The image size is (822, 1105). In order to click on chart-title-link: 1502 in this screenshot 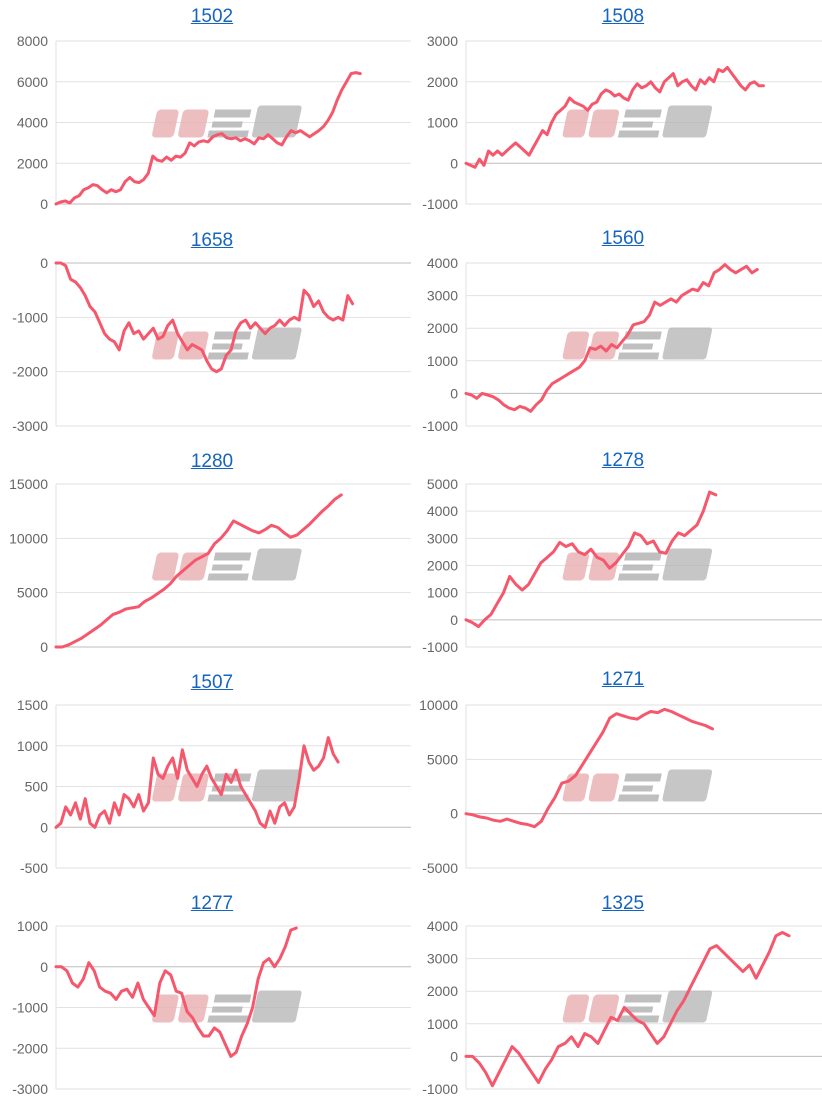, I will do `click(212, 16)`.